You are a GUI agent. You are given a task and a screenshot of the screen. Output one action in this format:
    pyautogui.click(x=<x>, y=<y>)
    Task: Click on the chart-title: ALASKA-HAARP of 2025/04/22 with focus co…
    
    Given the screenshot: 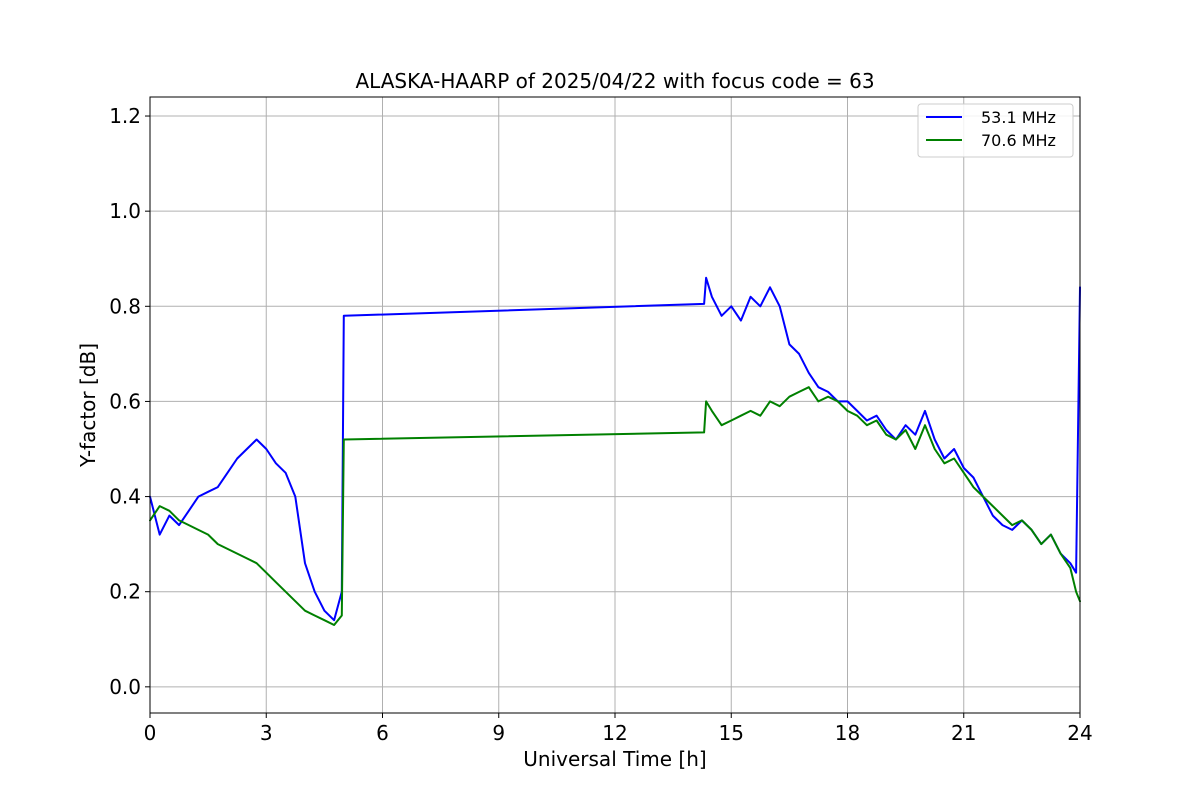 What is the action you would take?
    pyautogui.click(x=614, y=81)
    